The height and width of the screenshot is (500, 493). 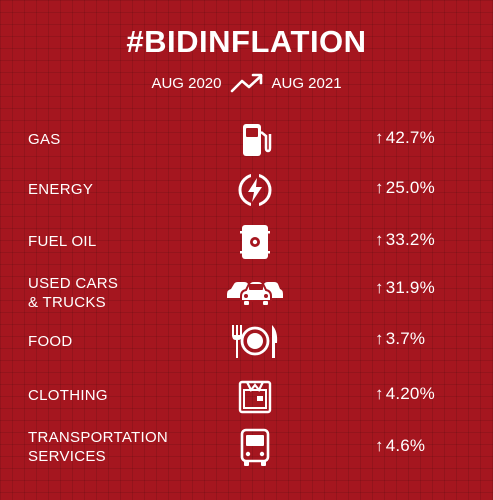 I want to click on shirt-box-icon, so click(x=255, y=395).